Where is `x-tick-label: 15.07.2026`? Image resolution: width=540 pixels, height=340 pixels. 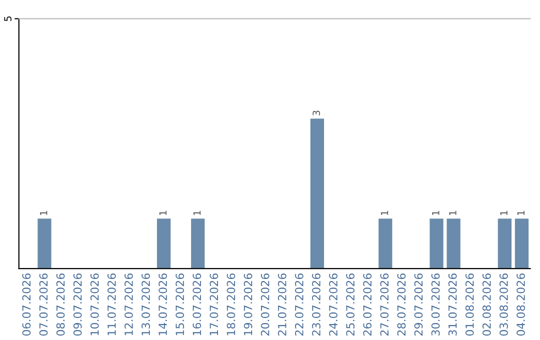 x-tick-label: 15.07.2026 is located at coordinates (180, 304).